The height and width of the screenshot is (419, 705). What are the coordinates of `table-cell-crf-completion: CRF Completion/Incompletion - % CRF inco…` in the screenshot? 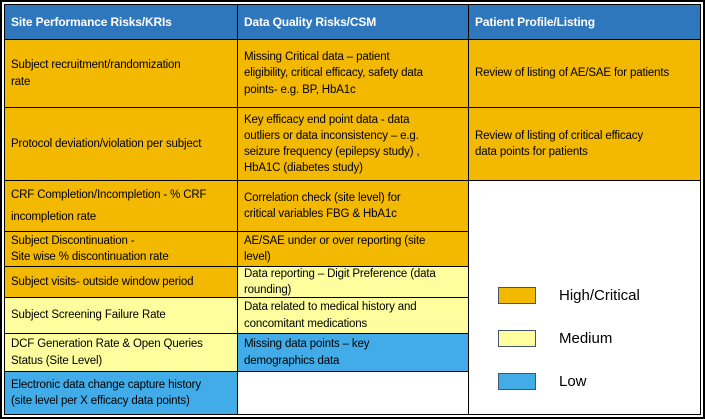 It's located at (121, 206).